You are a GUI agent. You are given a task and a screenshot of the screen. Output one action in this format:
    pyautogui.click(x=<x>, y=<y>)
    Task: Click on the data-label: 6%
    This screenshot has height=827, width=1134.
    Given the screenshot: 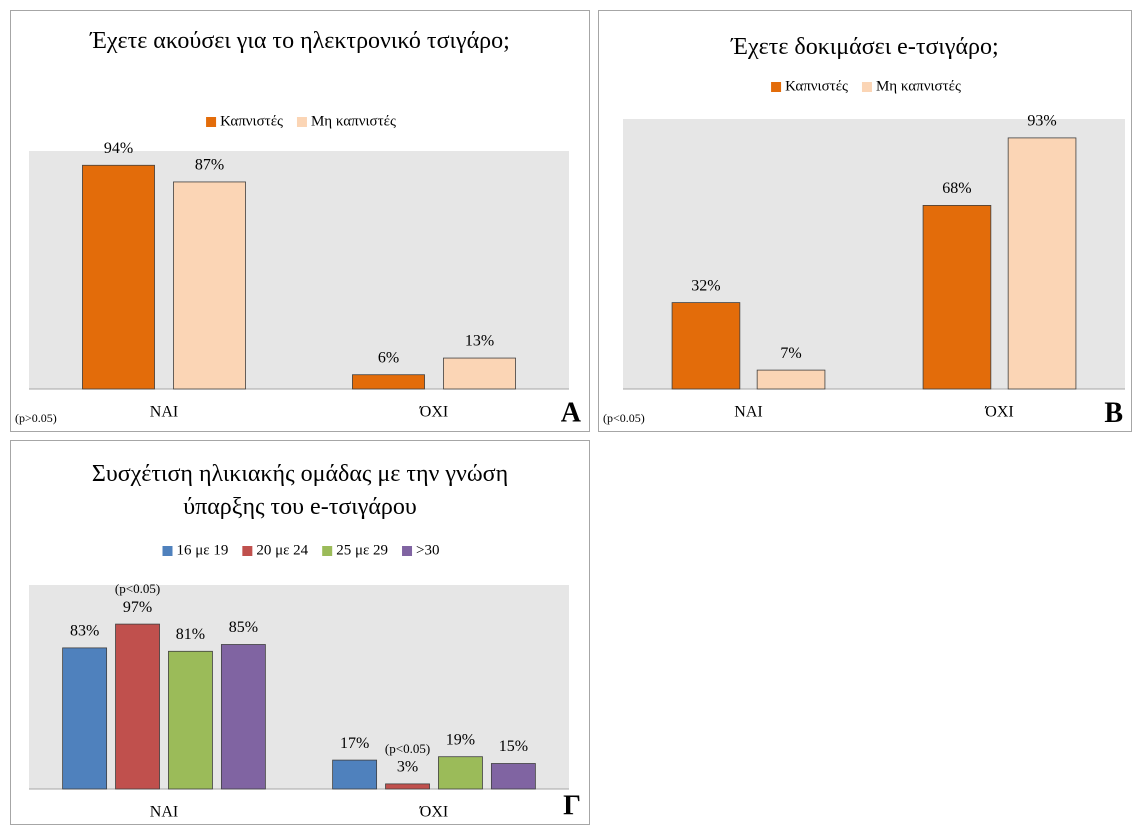 What is the action you would take?
    pyautogui.click(x=388, y=357)
    